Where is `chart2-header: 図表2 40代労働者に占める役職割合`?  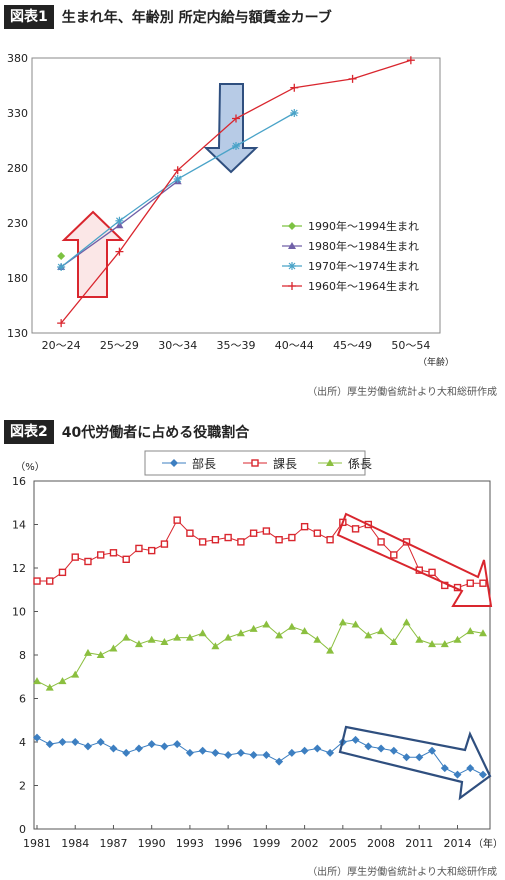 chart2-header: 図表2 40代労働者に占める役職割合 is located at coordinates (126, 432).